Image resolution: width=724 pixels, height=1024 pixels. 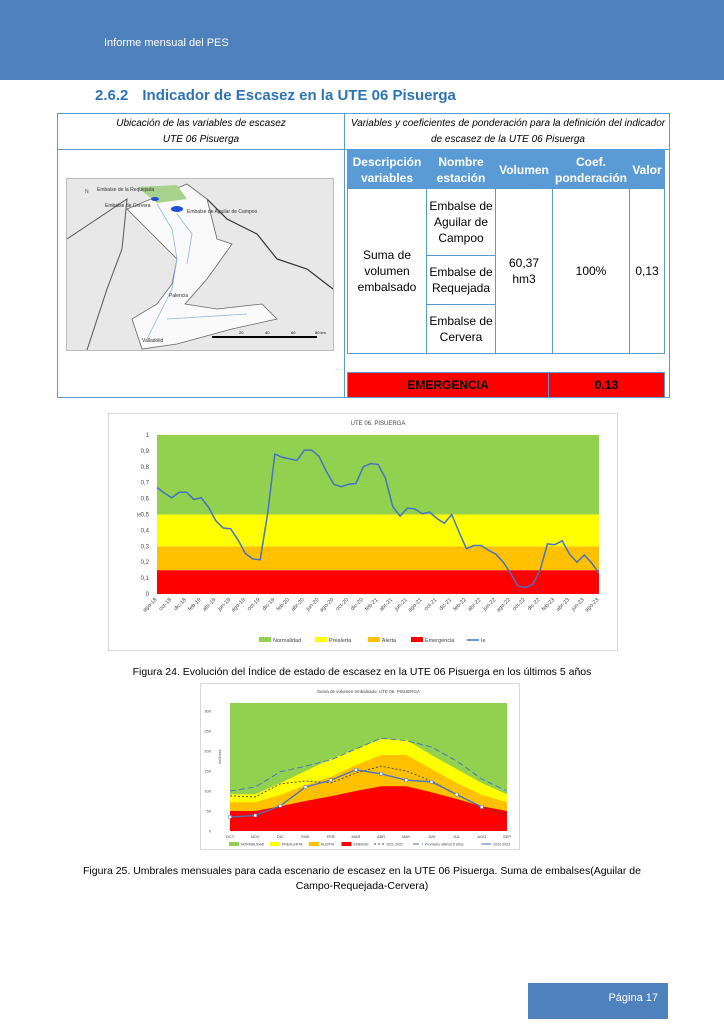 What do you see at coordinates (490, 605) in the screenshot?
I see `x-tick-label: jun-22` at bounding box center [490, 605].